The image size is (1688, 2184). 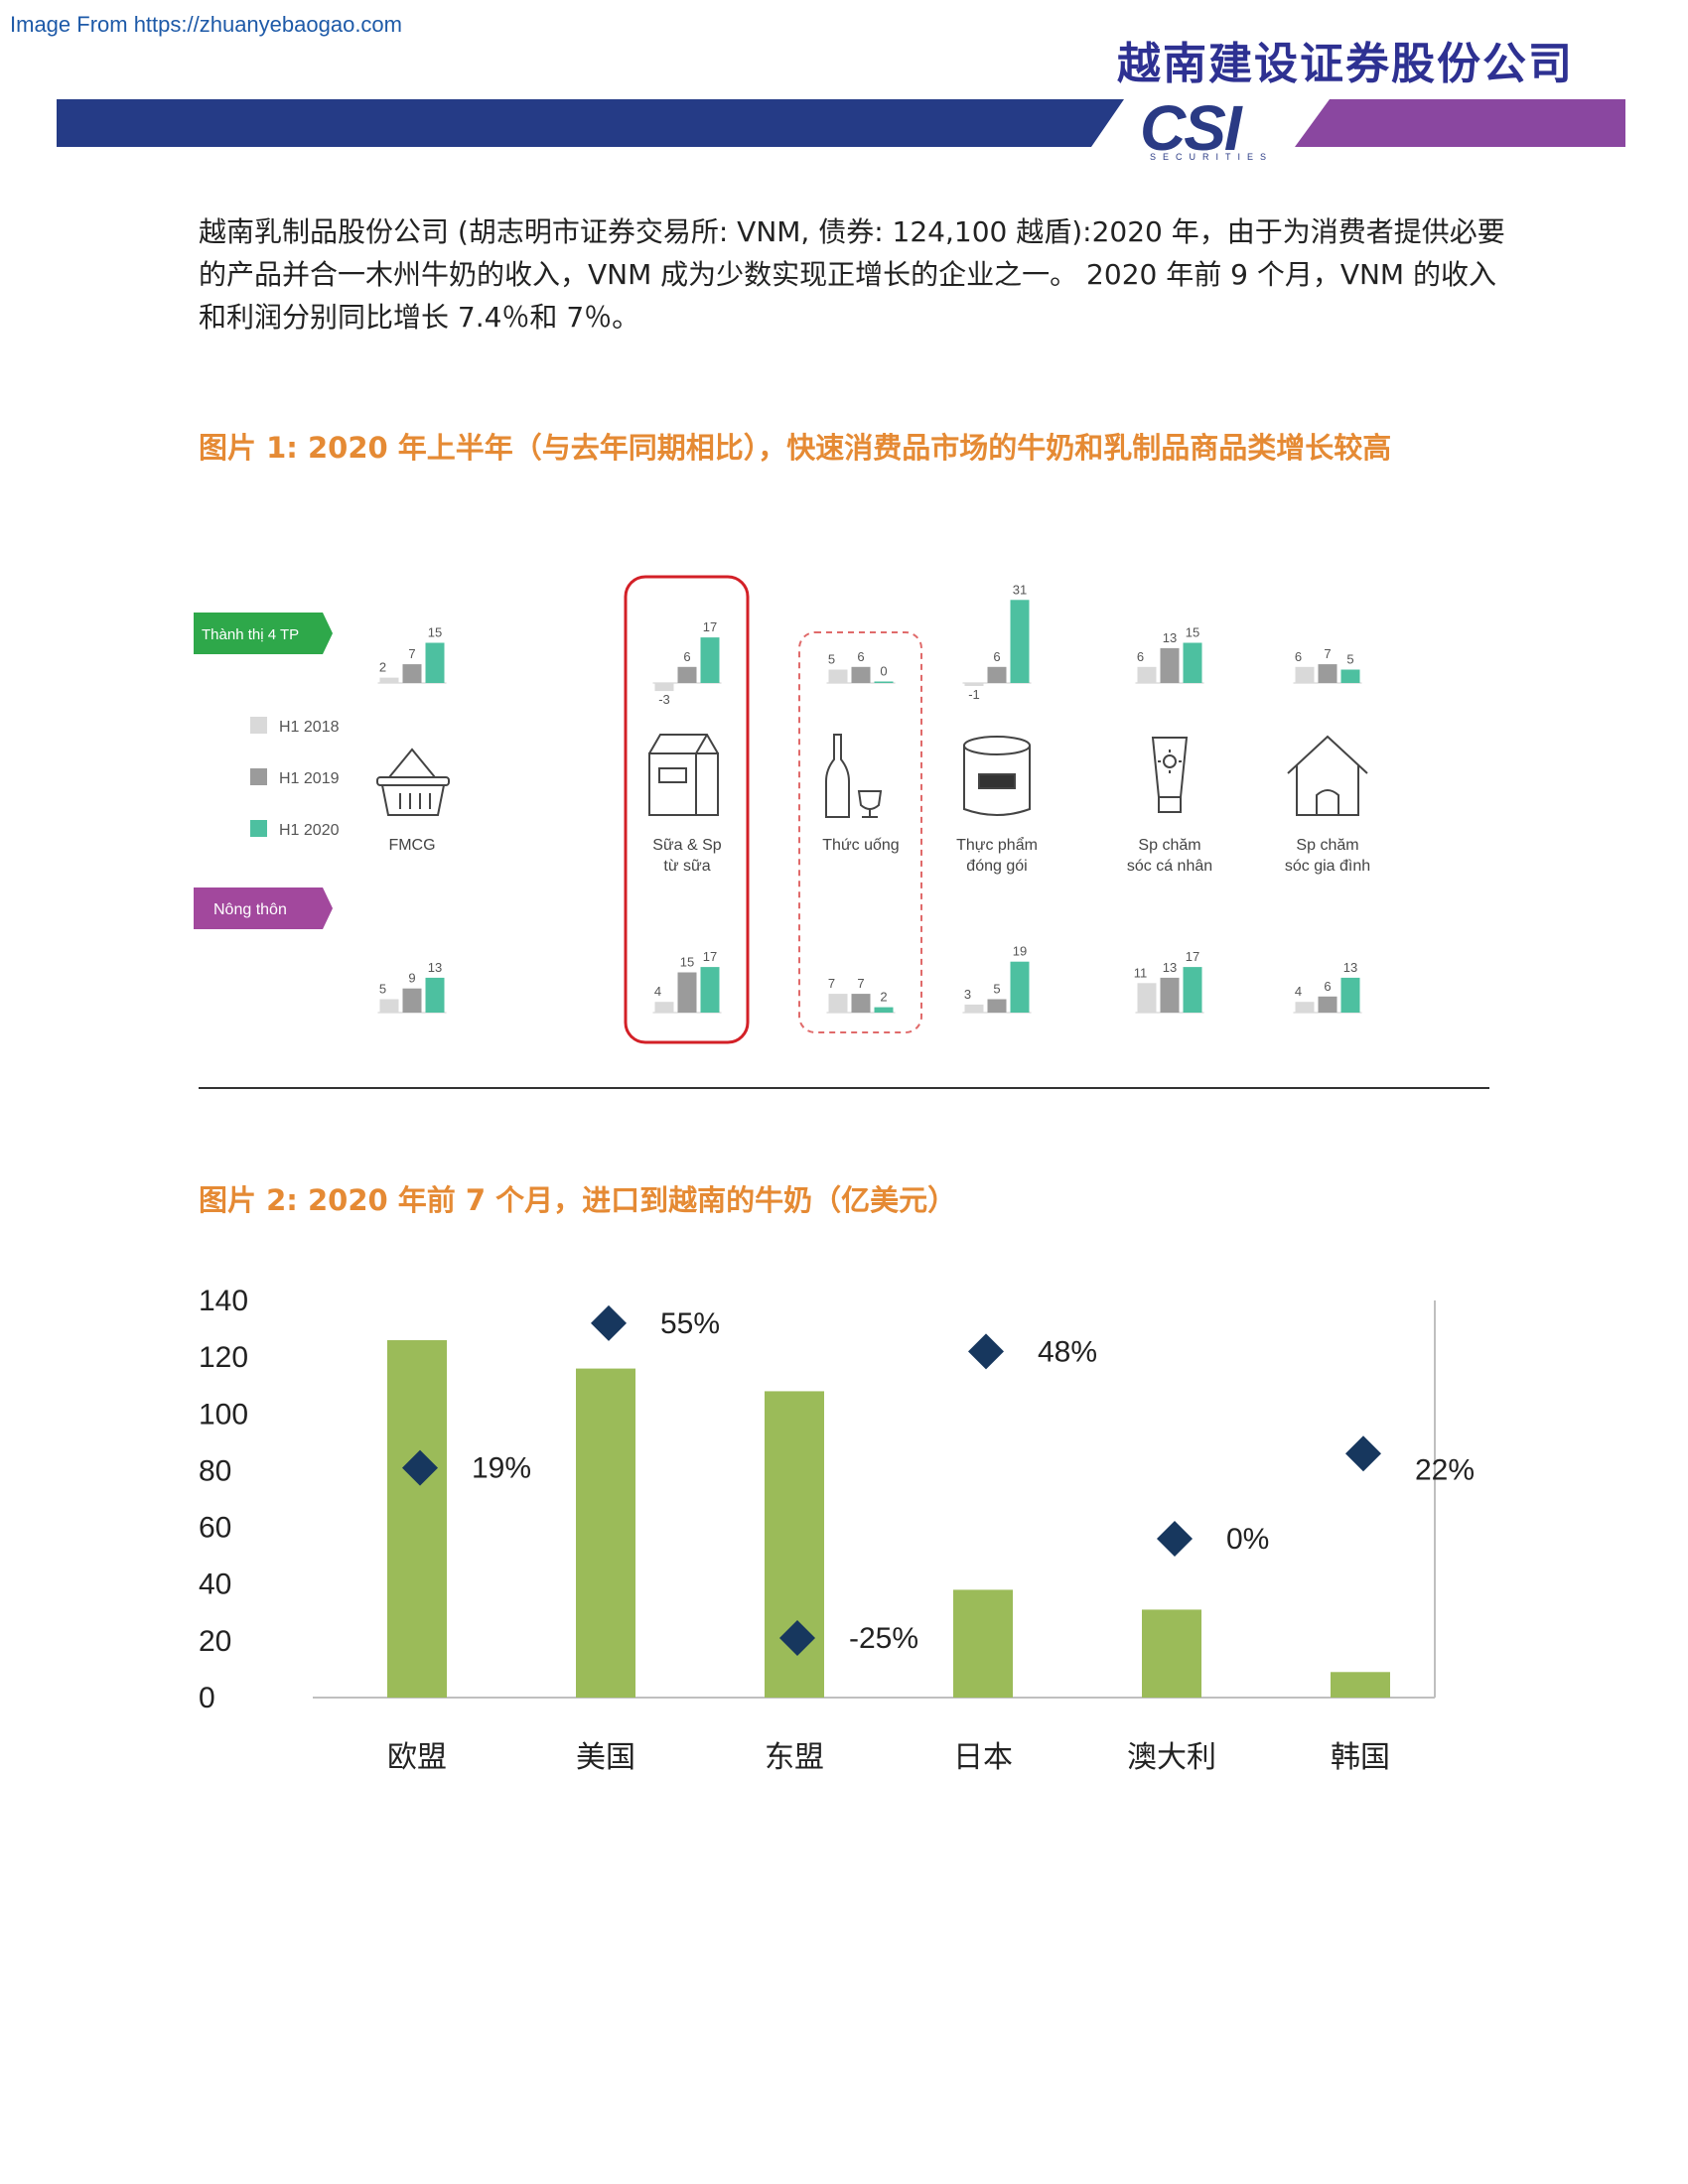 What do you see at coordinates (687, 845) in the screenshot?
I see `category-label: Sữa & Sp` at bounding box center [687, 845].